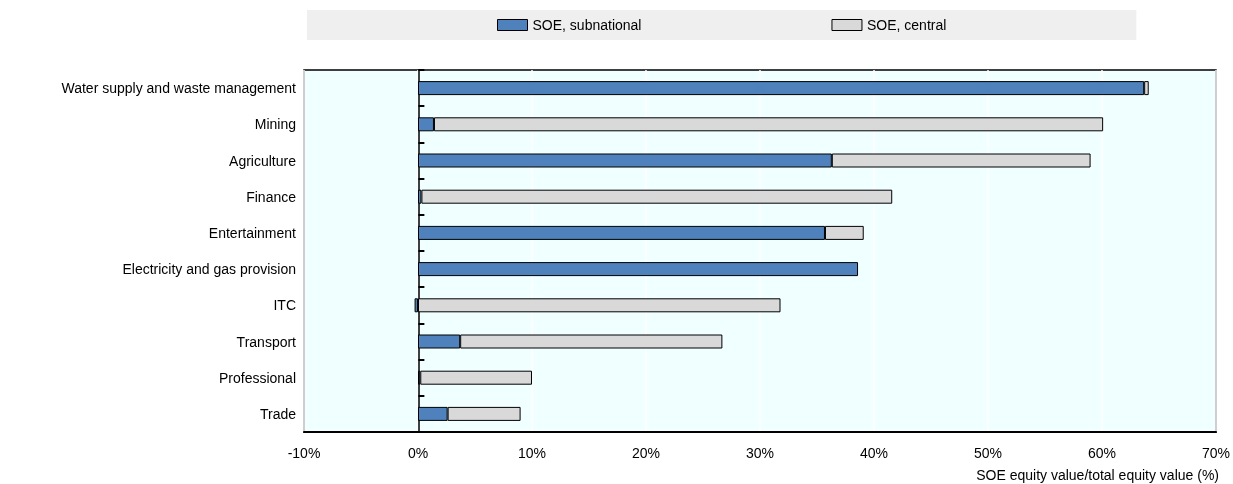 This screenshot has width=1233, height=484. I want to click on x-tick-label: 20%, so click(646, 453).